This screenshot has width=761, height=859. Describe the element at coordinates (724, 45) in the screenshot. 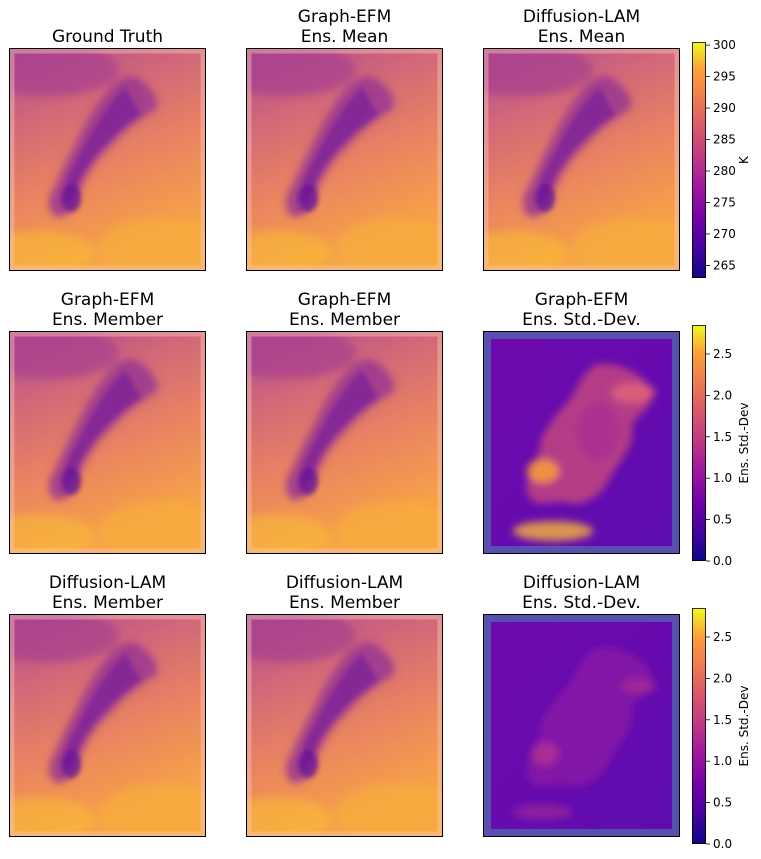

I see `colorbar-tick-label: 300` at that location.